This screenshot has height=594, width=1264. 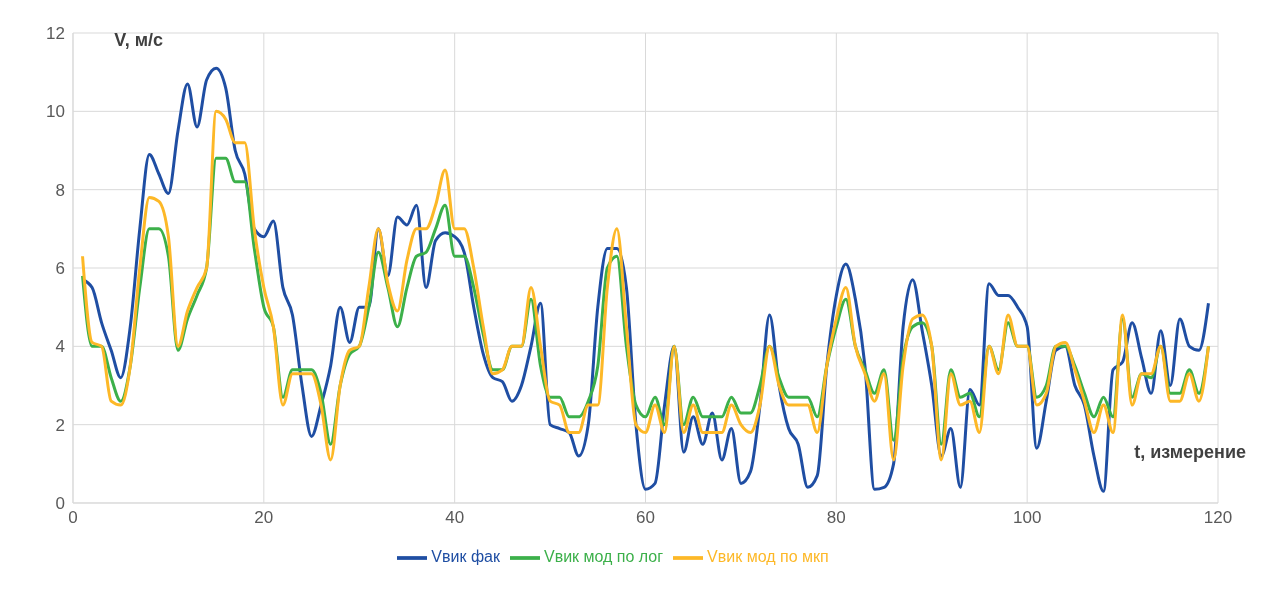 I want to click on x-tick-label: 100, so click(x=1027, y=518).